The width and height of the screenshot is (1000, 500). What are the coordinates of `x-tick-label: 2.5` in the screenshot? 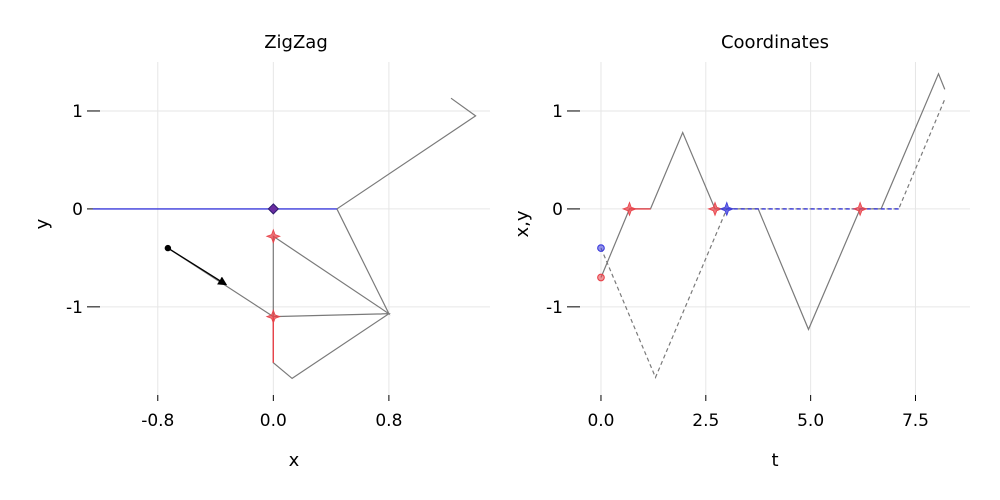 It's located at (705, 421).